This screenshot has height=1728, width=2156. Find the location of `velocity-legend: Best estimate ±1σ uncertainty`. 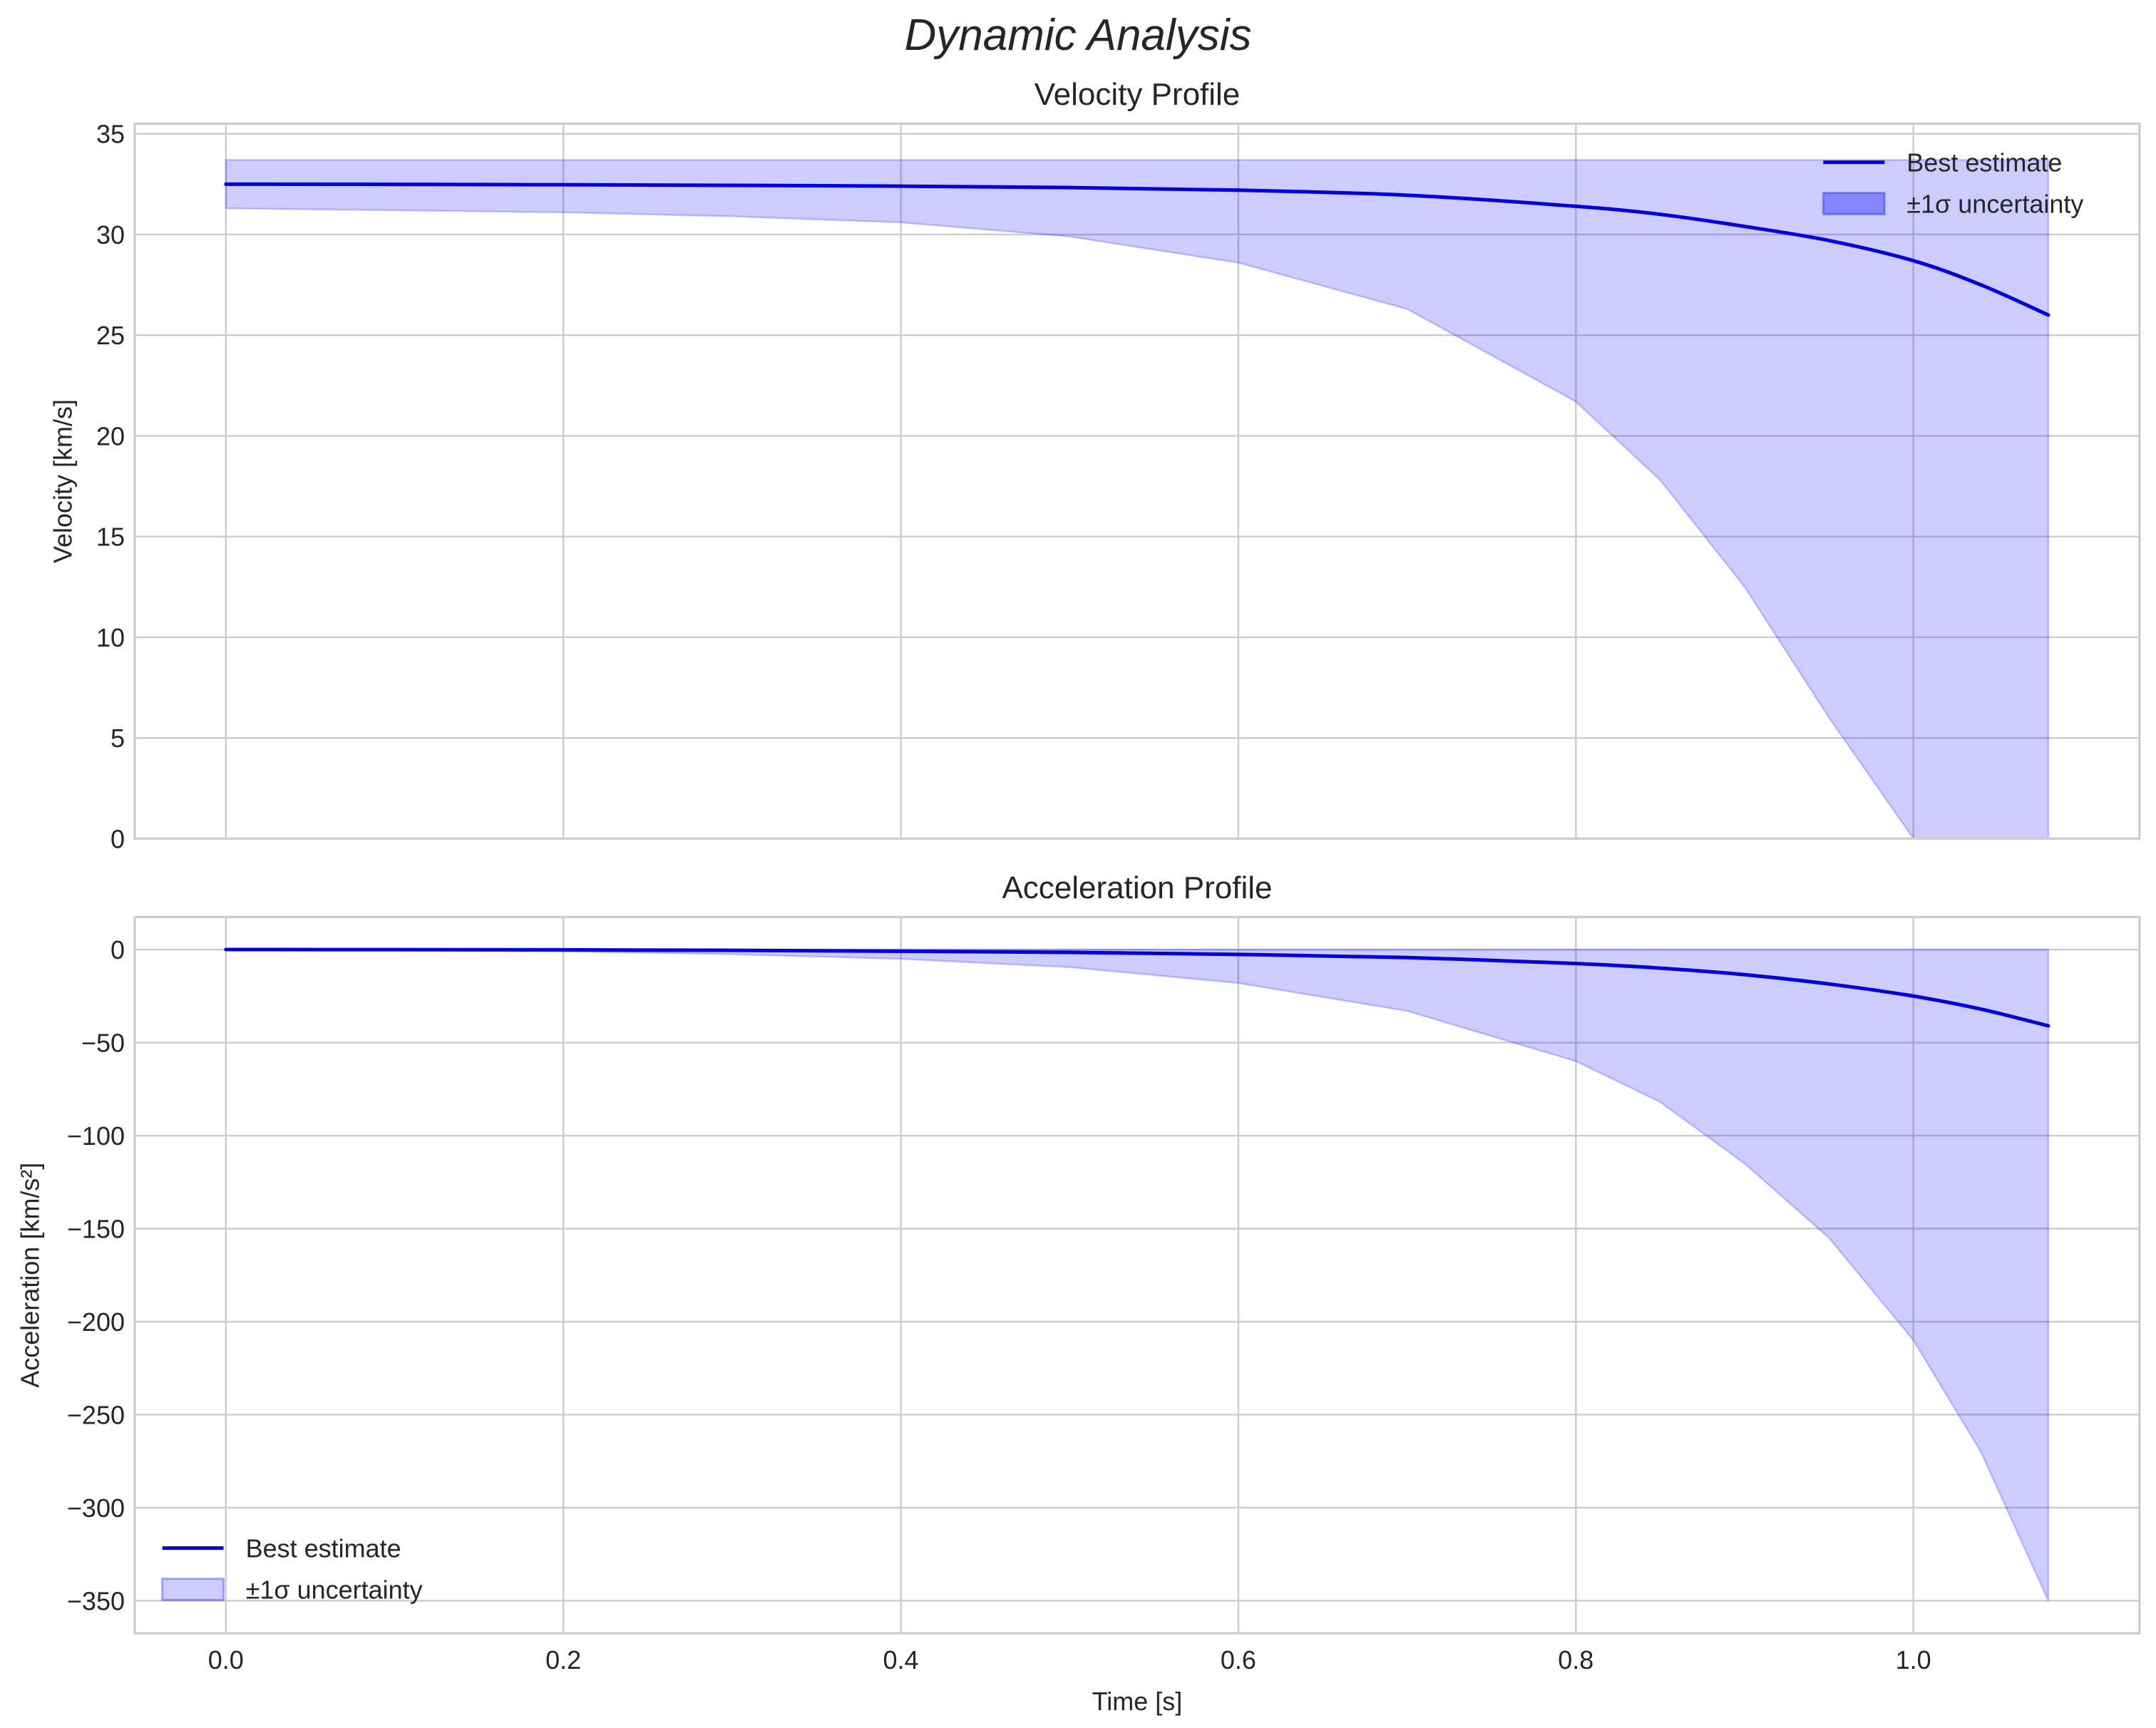

velocity-legend: Best estimate ±1σ uncertainty is located at coordinates (1952, 183).